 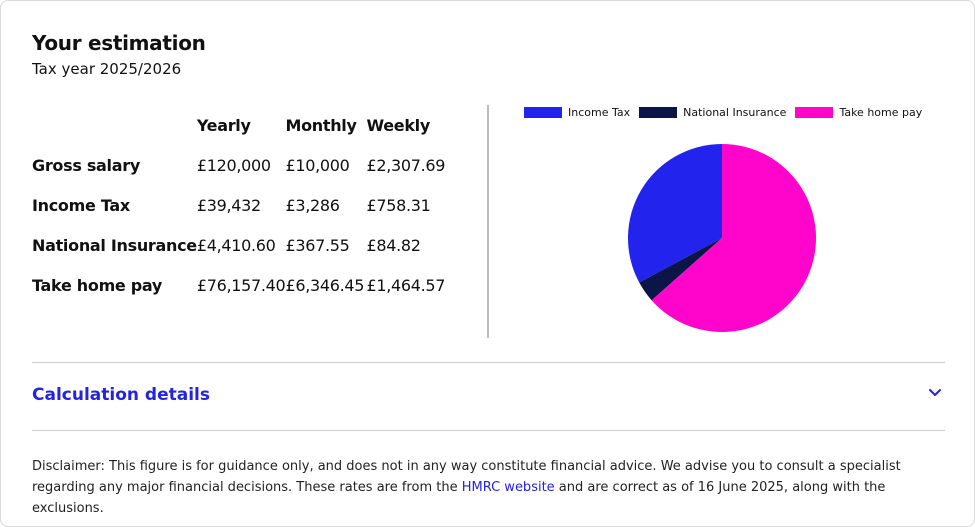 I want to click on table-row-income-tax: Income Tax £39,432 £3,286 £758.31, so click(x=244, y=205).